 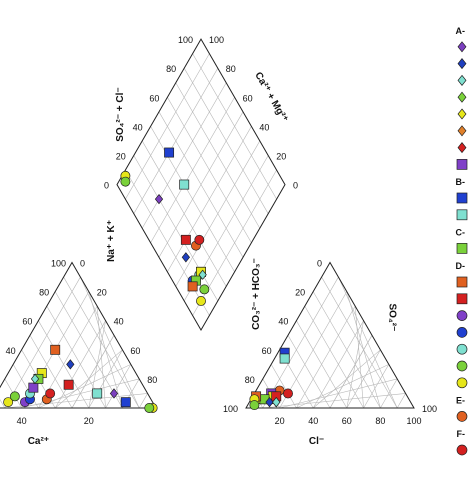 What do you see at coordinates (461, 182) in the screenshot?
I see `legend-group-label: B-` at bounding box center [461, 182].